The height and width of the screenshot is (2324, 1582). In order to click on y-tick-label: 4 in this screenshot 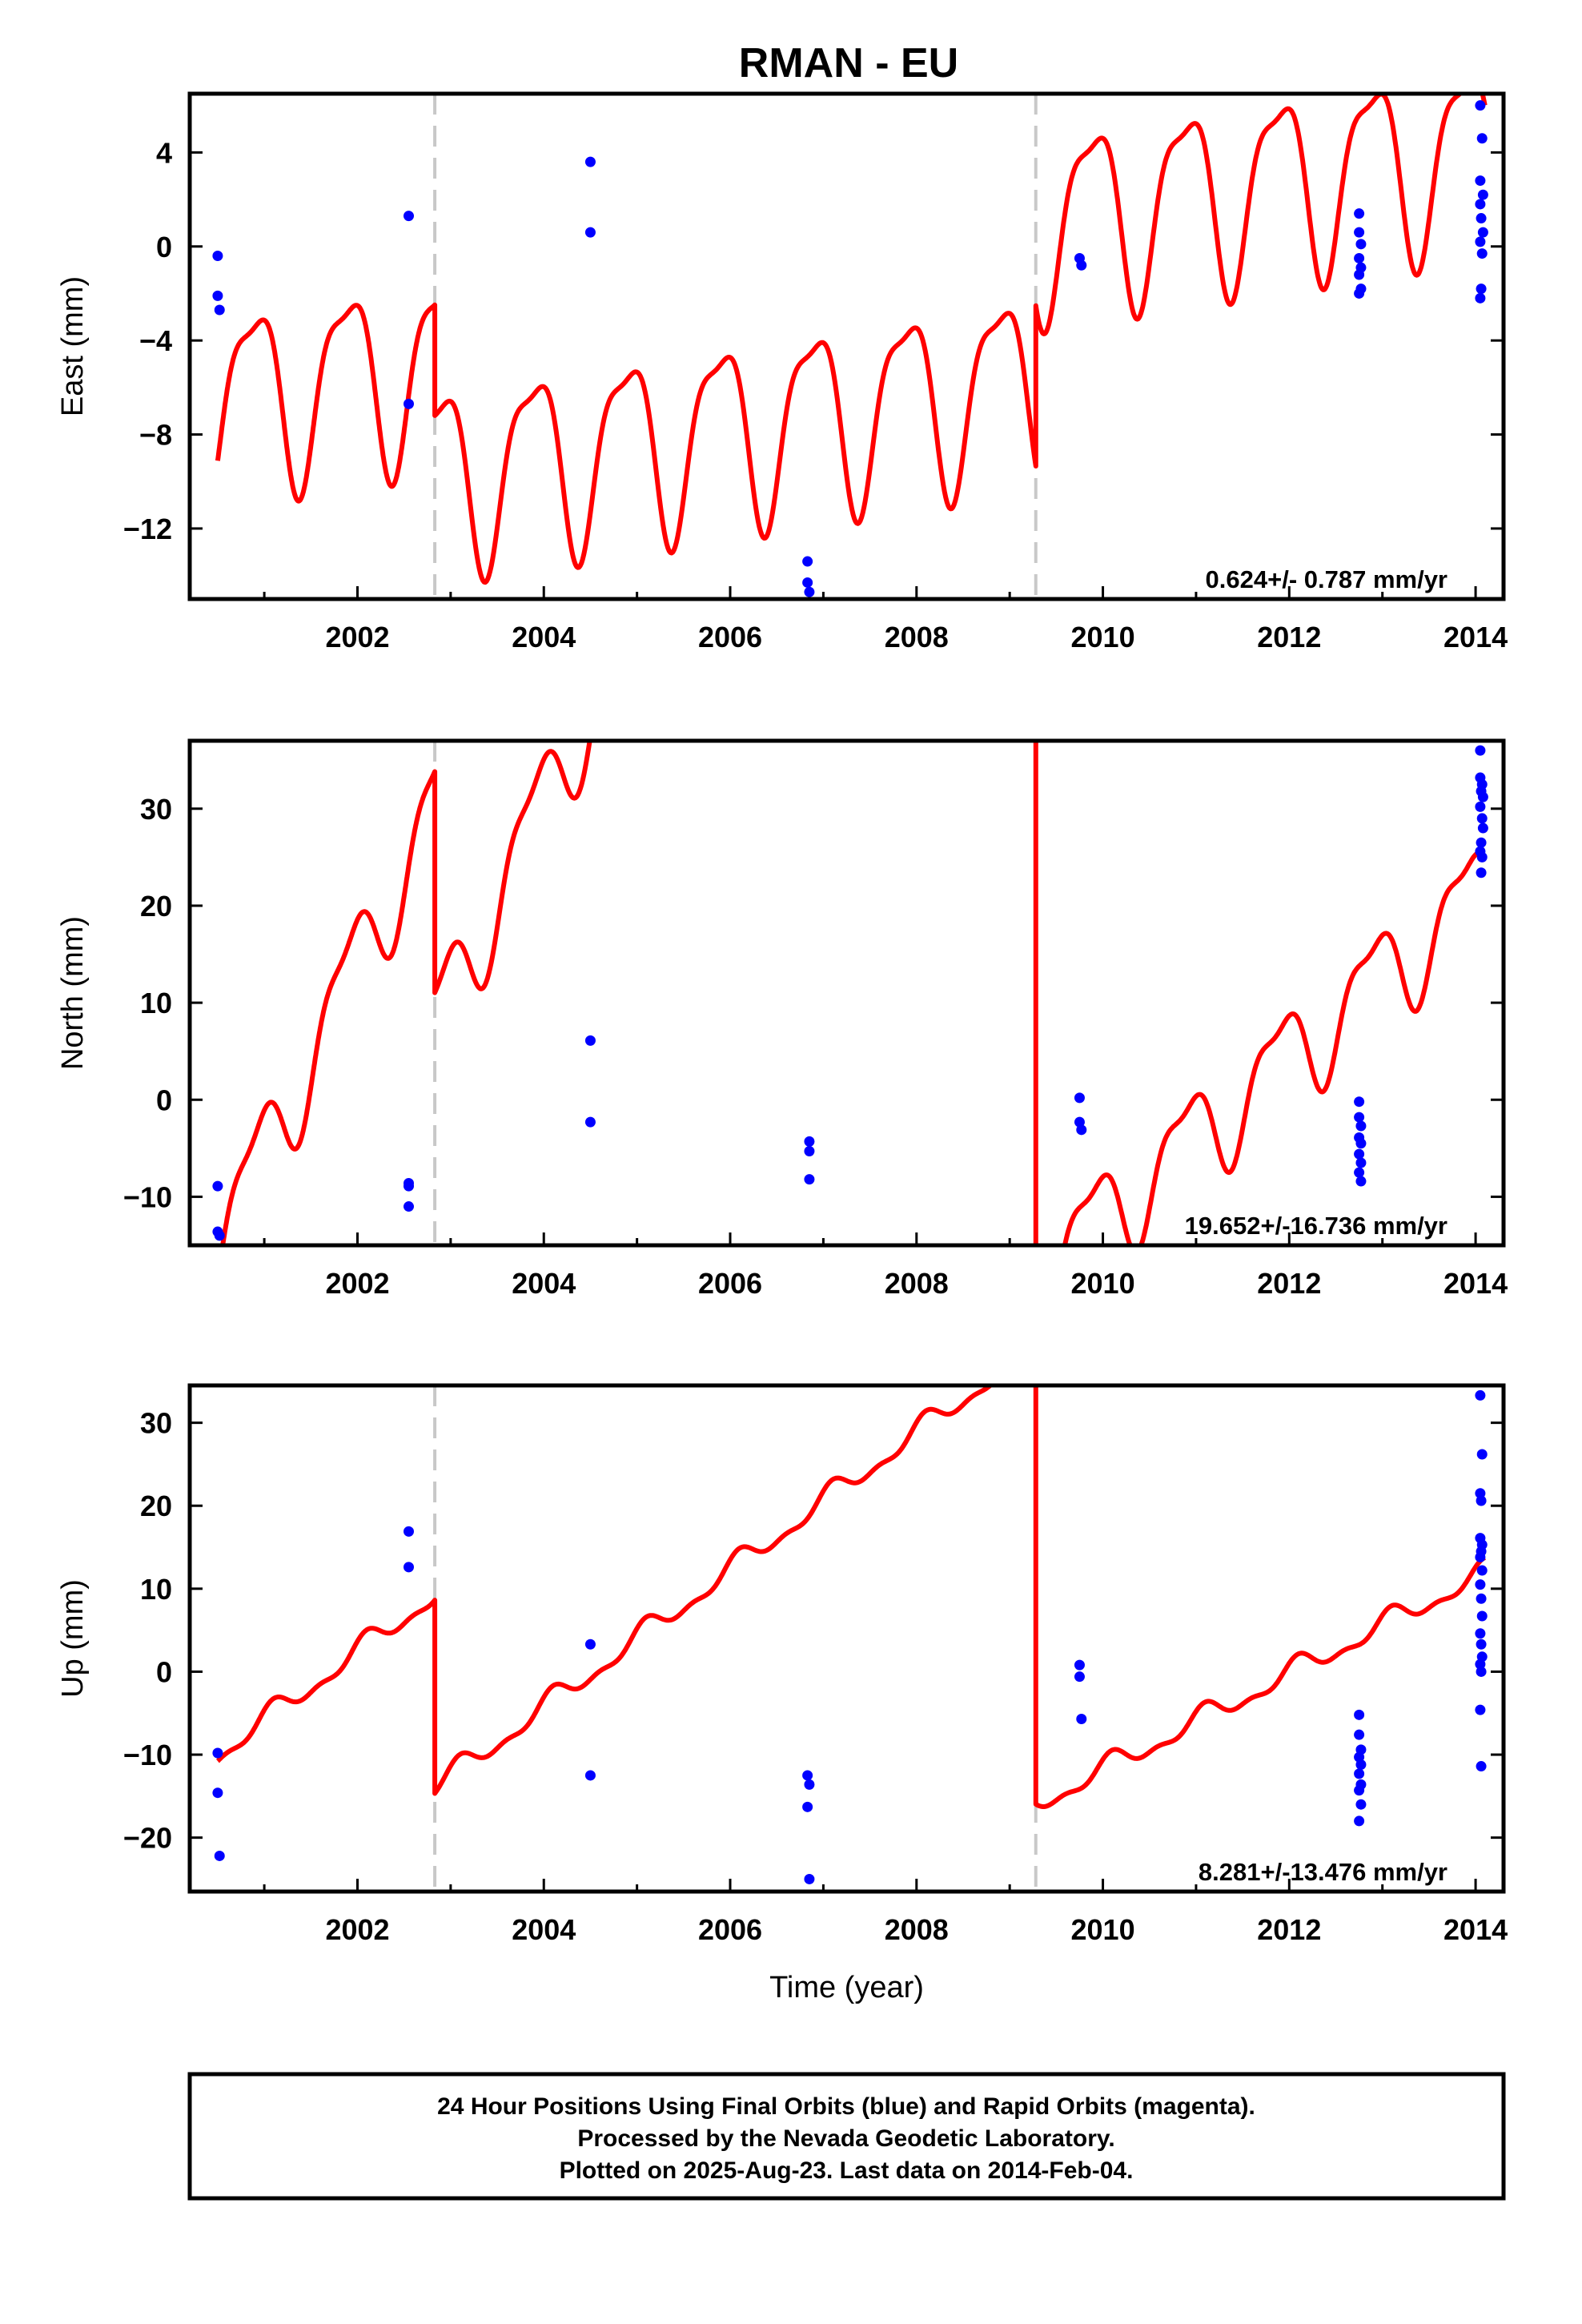, I will do `click(164, 152)`.